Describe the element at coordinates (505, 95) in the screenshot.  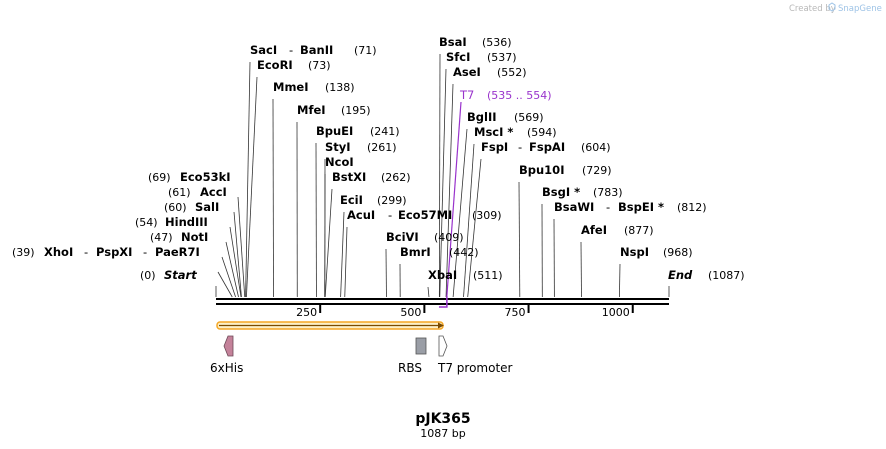
I see `primer-label: T7 (535 .. 554)` at that location.